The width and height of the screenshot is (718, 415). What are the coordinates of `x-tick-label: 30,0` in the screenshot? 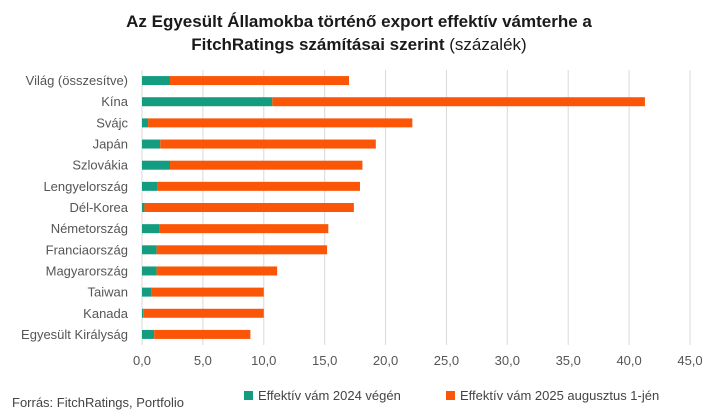 It's located at (507, 360).